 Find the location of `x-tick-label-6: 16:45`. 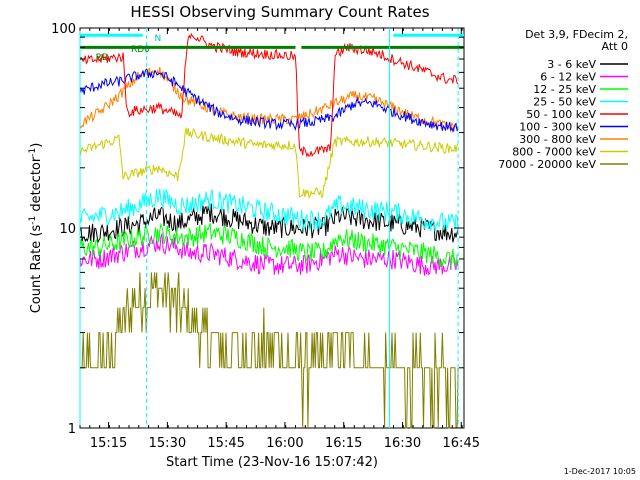

x-tick-label-6: 16:45 is located at coordinates (461, 443).